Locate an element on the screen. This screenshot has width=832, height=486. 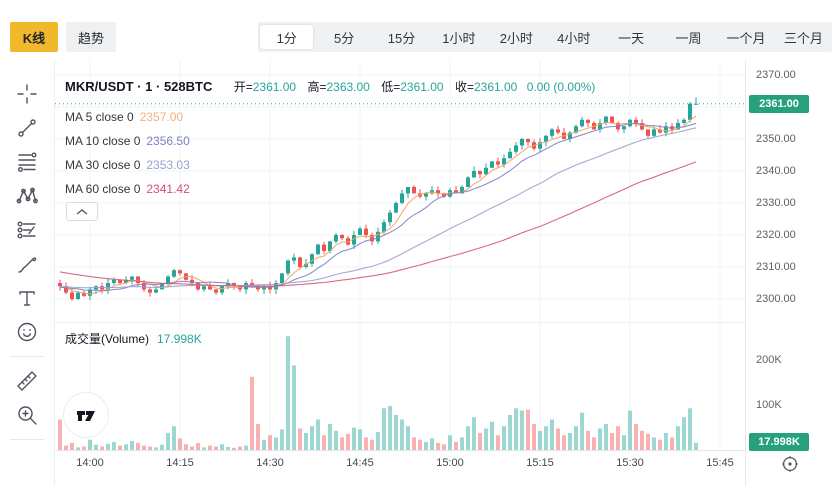
time-tick-label: 14:45 is located at coordinates (360, 463).